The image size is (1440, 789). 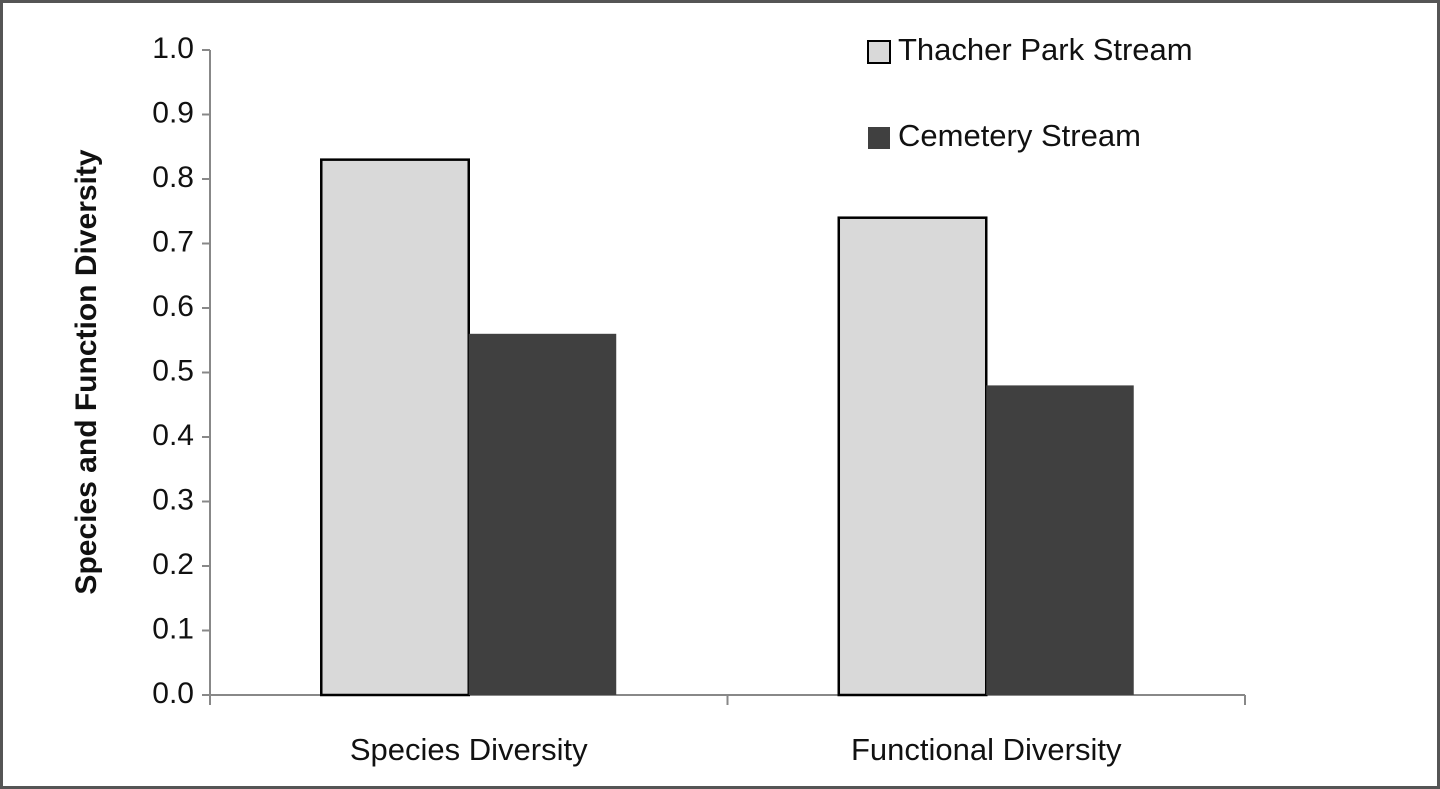 What do you see at coordinates (173, 241) in the screenshot?
I see `y-tick-label: 0.7` at bounding box center [173, 241].